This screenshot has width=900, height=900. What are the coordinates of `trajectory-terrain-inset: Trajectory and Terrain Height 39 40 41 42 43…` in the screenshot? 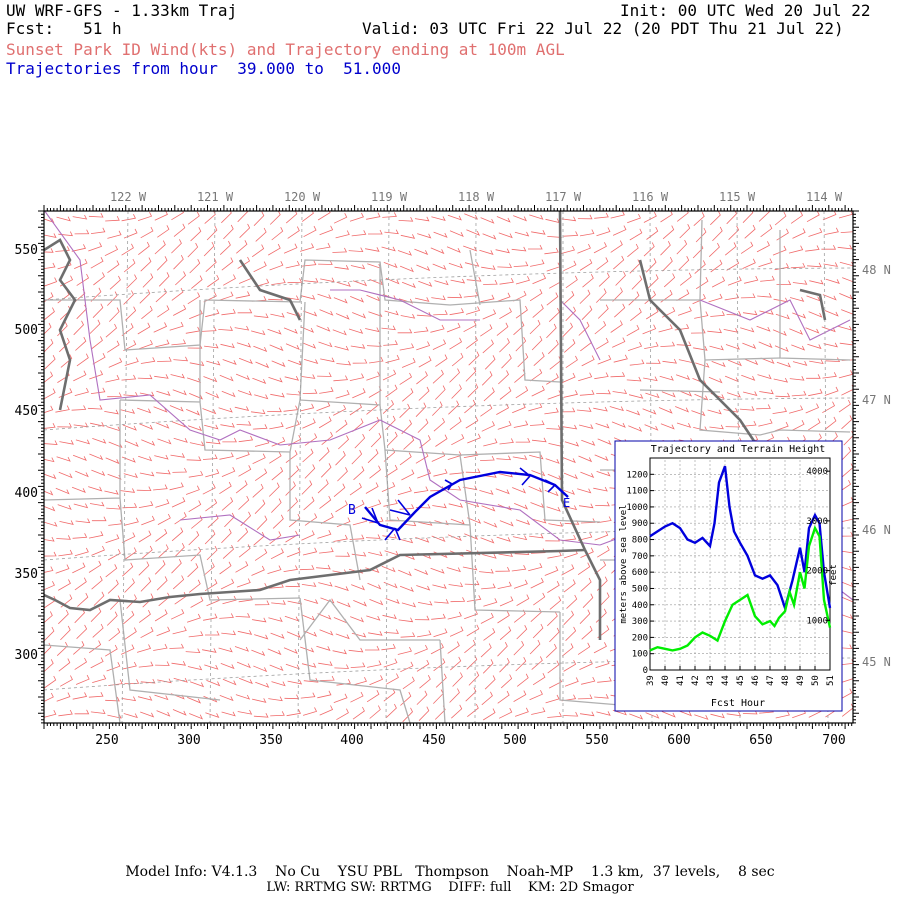 It's located at (728, 576).